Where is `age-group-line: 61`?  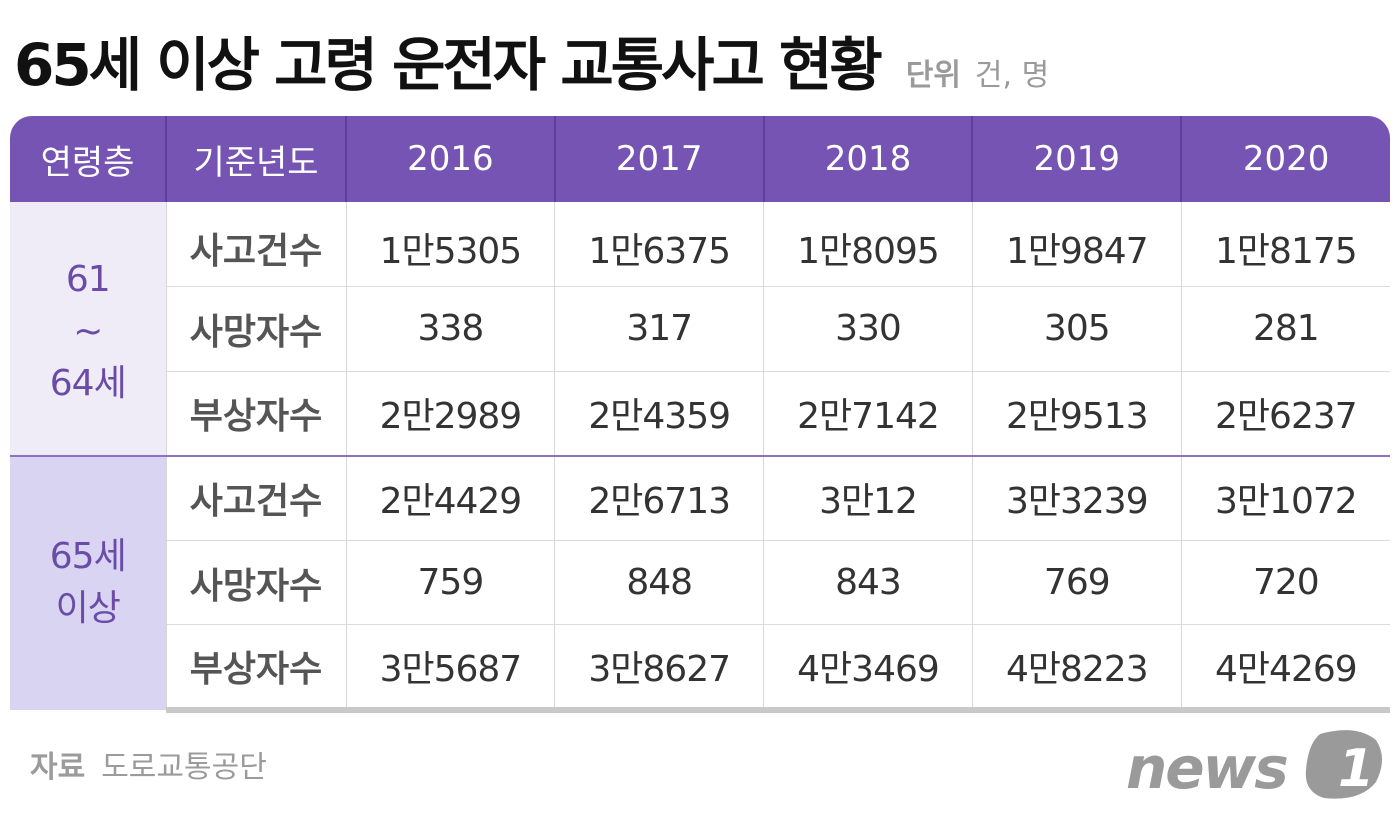
age-group-line: 61 is located at coordinates (88, 280).